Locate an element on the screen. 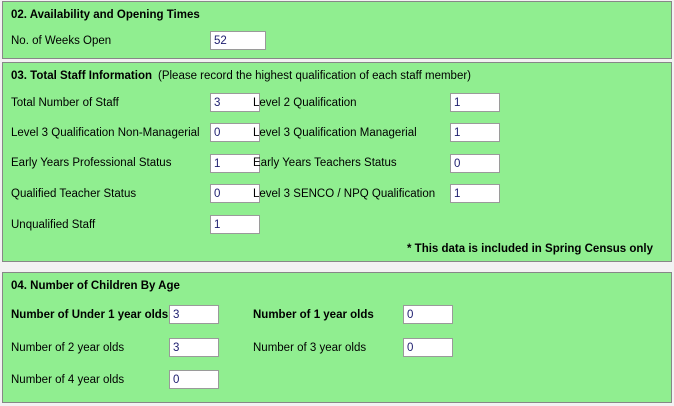 Image resolution: width=674 pixels, height=406 pixels. label-unqualified-staff: Unqualified Staff is located at coordinates (53, 225).